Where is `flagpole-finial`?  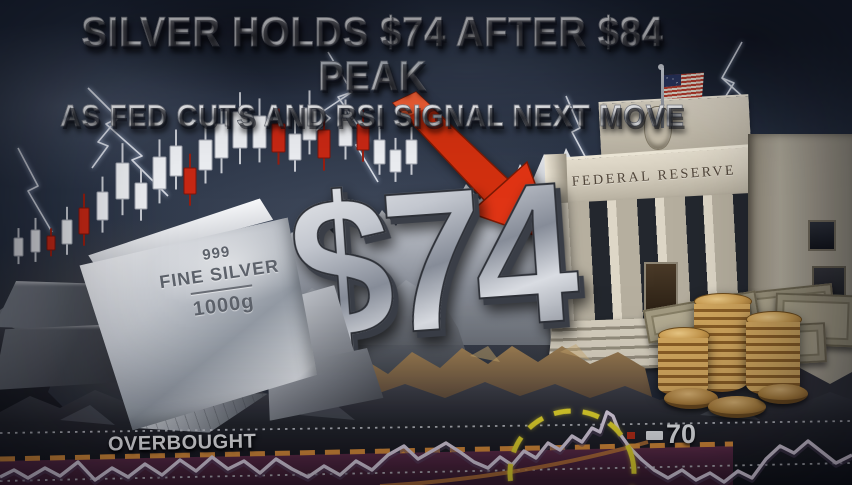 flagpole-finial is located at coordinates (661, 67).